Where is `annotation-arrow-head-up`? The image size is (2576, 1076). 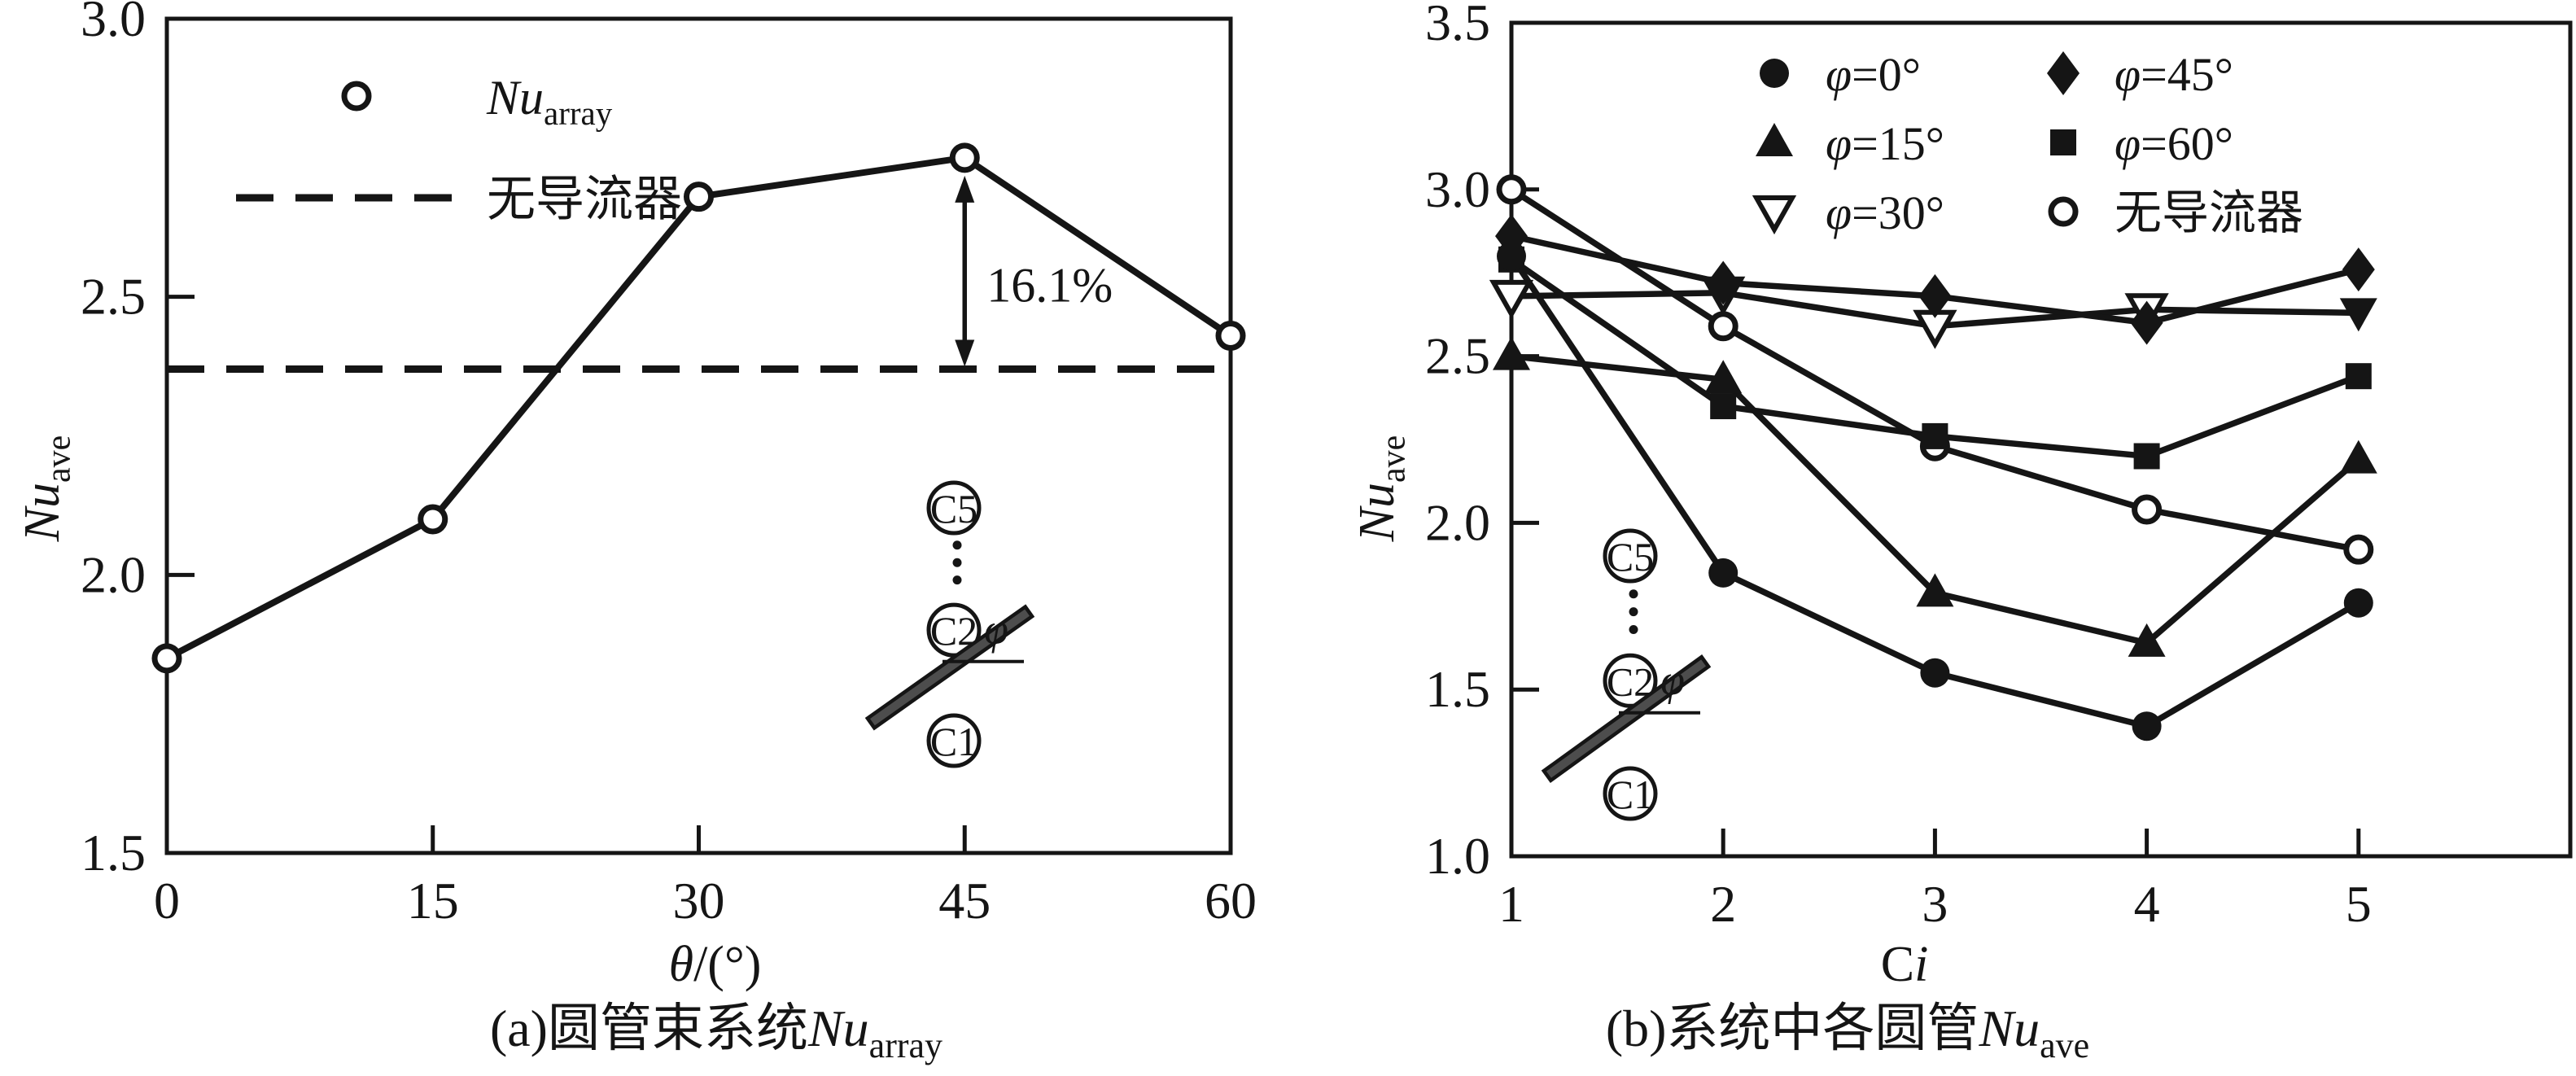 annotation-arrow-head-up is located at coordinates (965, 189).